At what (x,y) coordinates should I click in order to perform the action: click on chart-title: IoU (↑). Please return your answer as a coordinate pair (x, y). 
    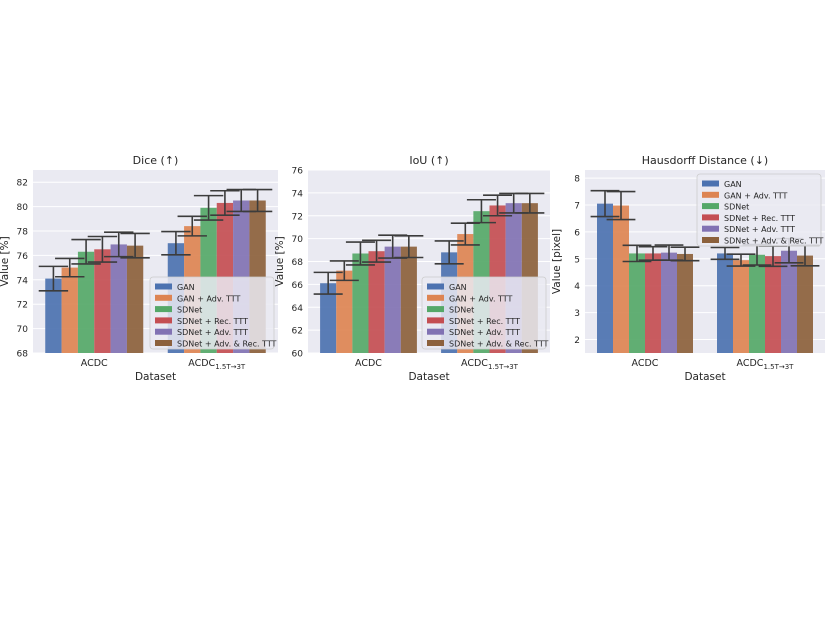
    Looking at the image, I should click on (428, 160).